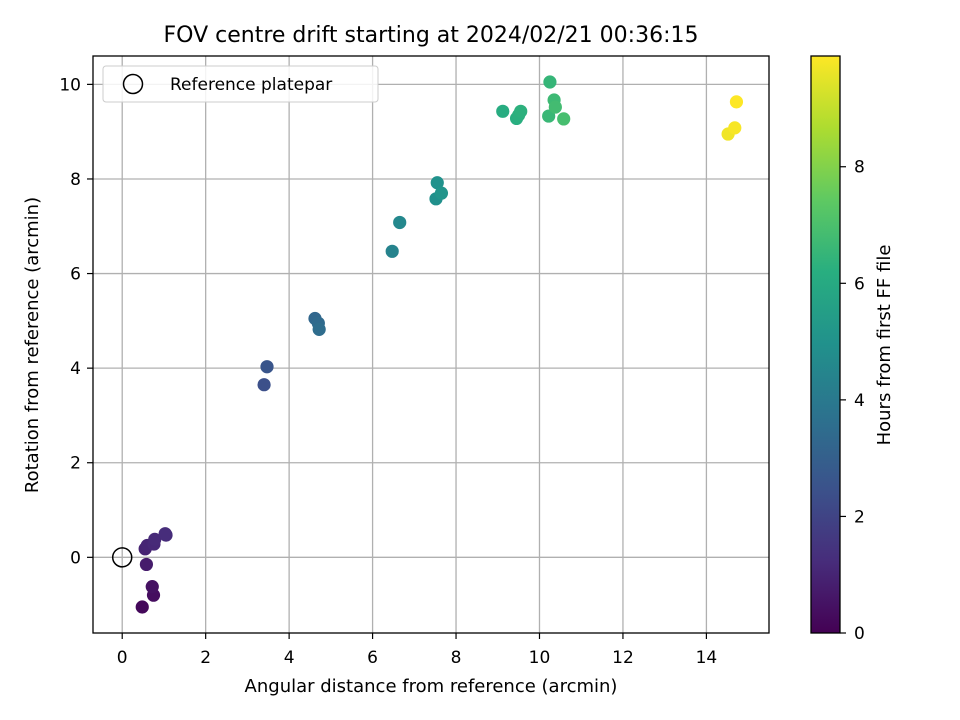 The height and width of the screenshot is (720, 960). Describe the element at coordinates (825, 344) in the screenshot. I see `colorbar-gradient` at that location.